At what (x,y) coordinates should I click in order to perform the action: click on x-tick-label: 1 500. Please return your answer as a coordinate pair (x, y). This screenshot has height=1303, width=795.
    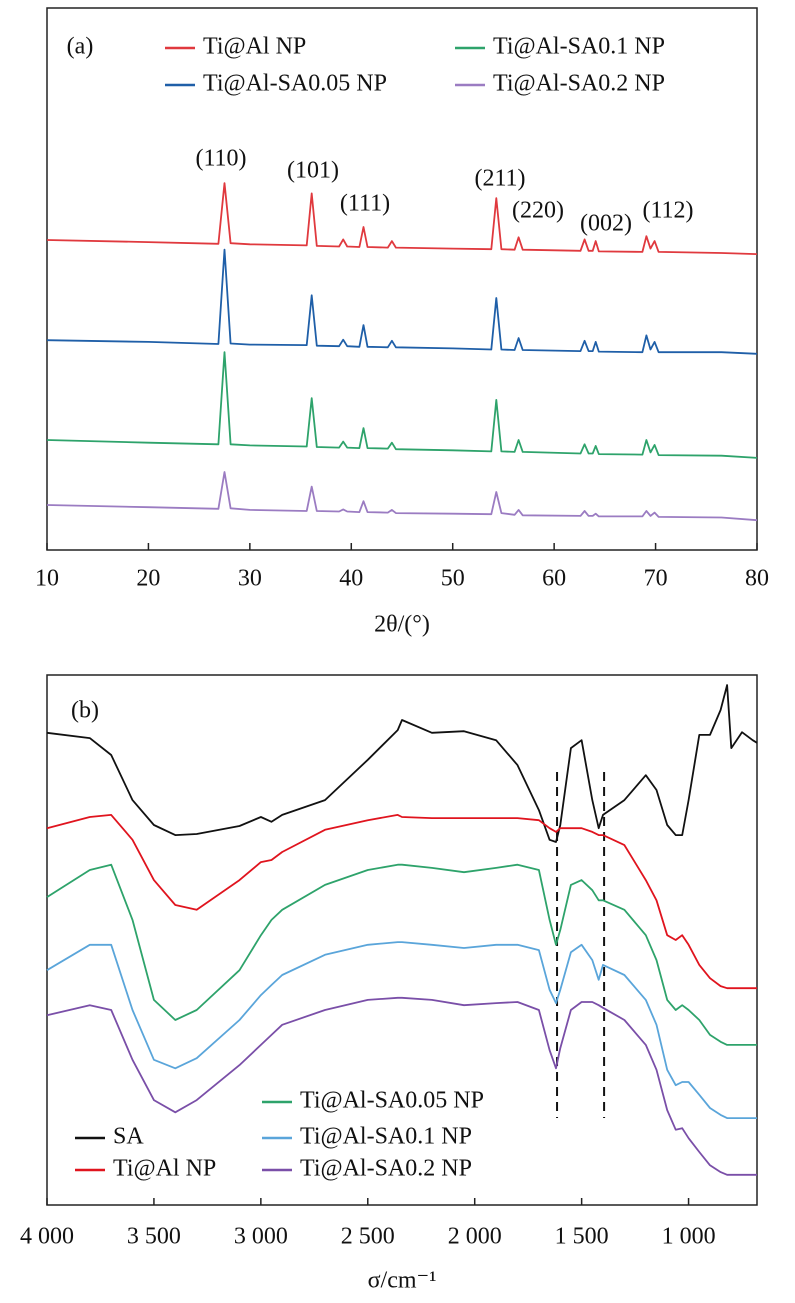
    Looking at the image, I should click on (582, 1237).